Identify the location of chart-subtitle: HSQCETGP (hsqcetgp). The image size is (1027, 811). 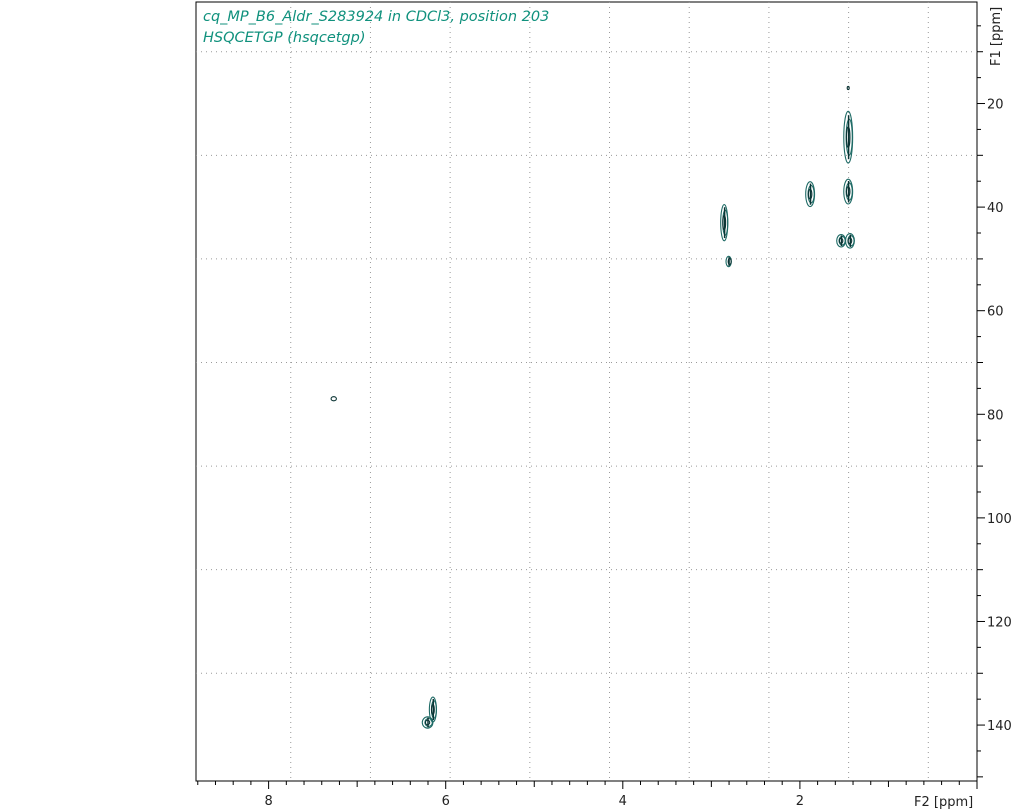
(284, 38).